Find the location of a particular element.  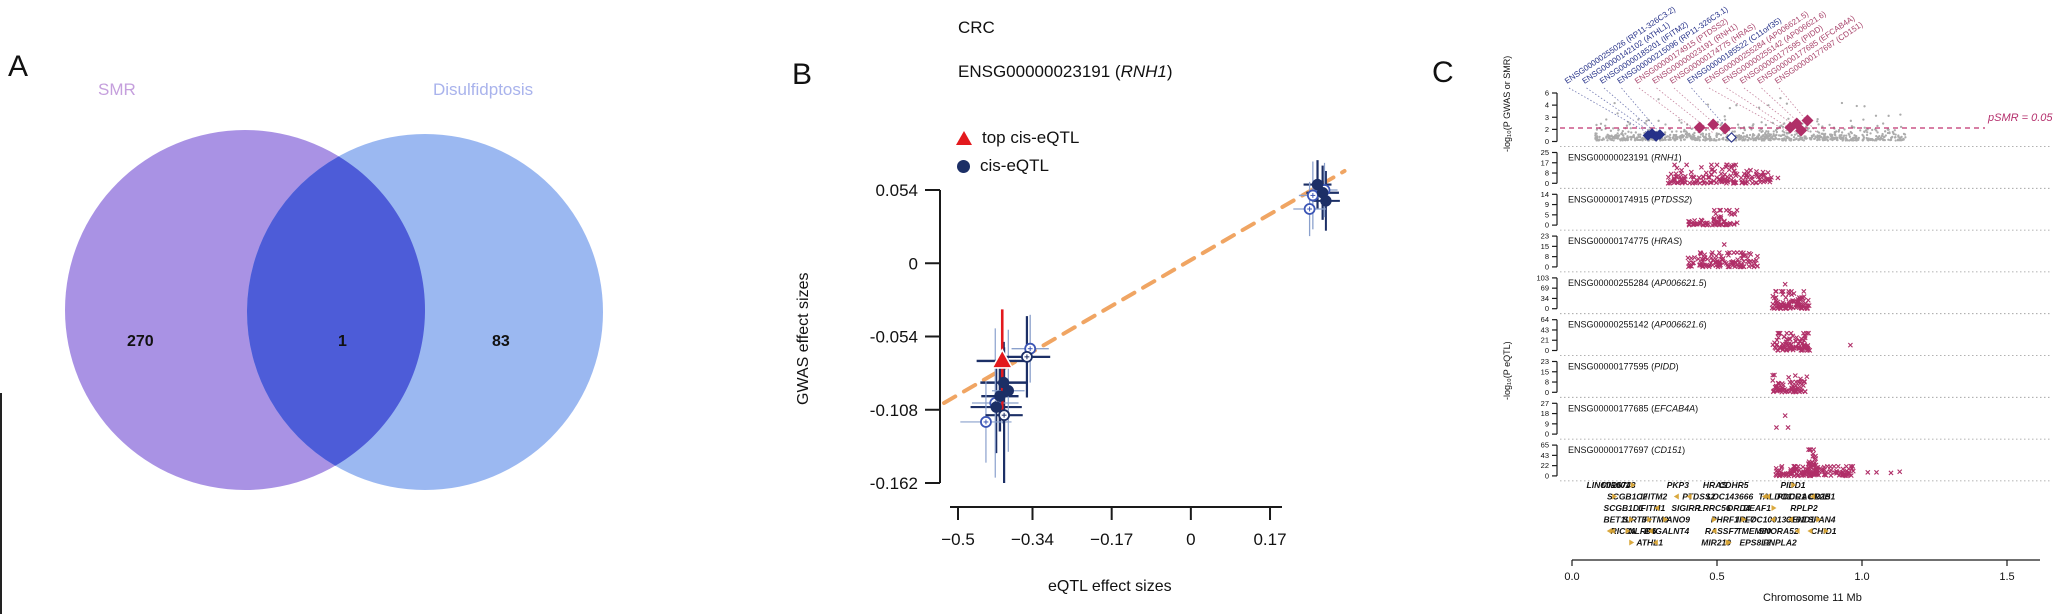

gene-map-label: B4GALNT4 is located at coordinates (1666, 531).